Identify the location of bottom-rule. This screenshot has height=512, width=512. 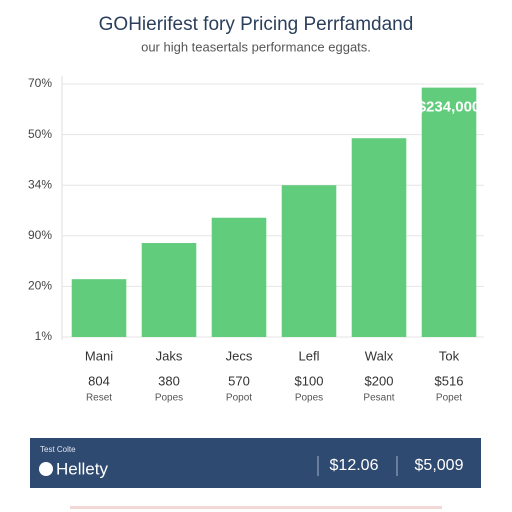
(256, 507).